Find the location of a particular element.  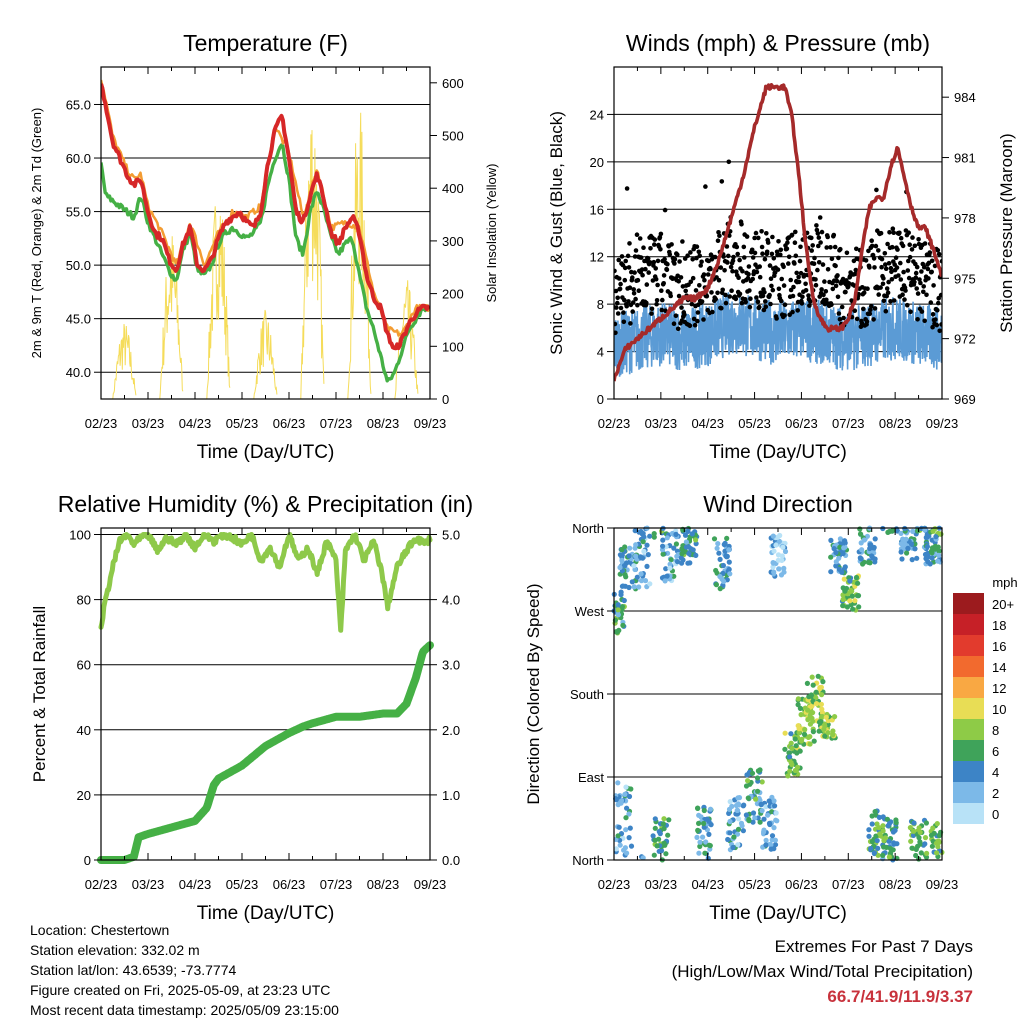

y-tick-label: 60 is located at coordinates (84, 665).